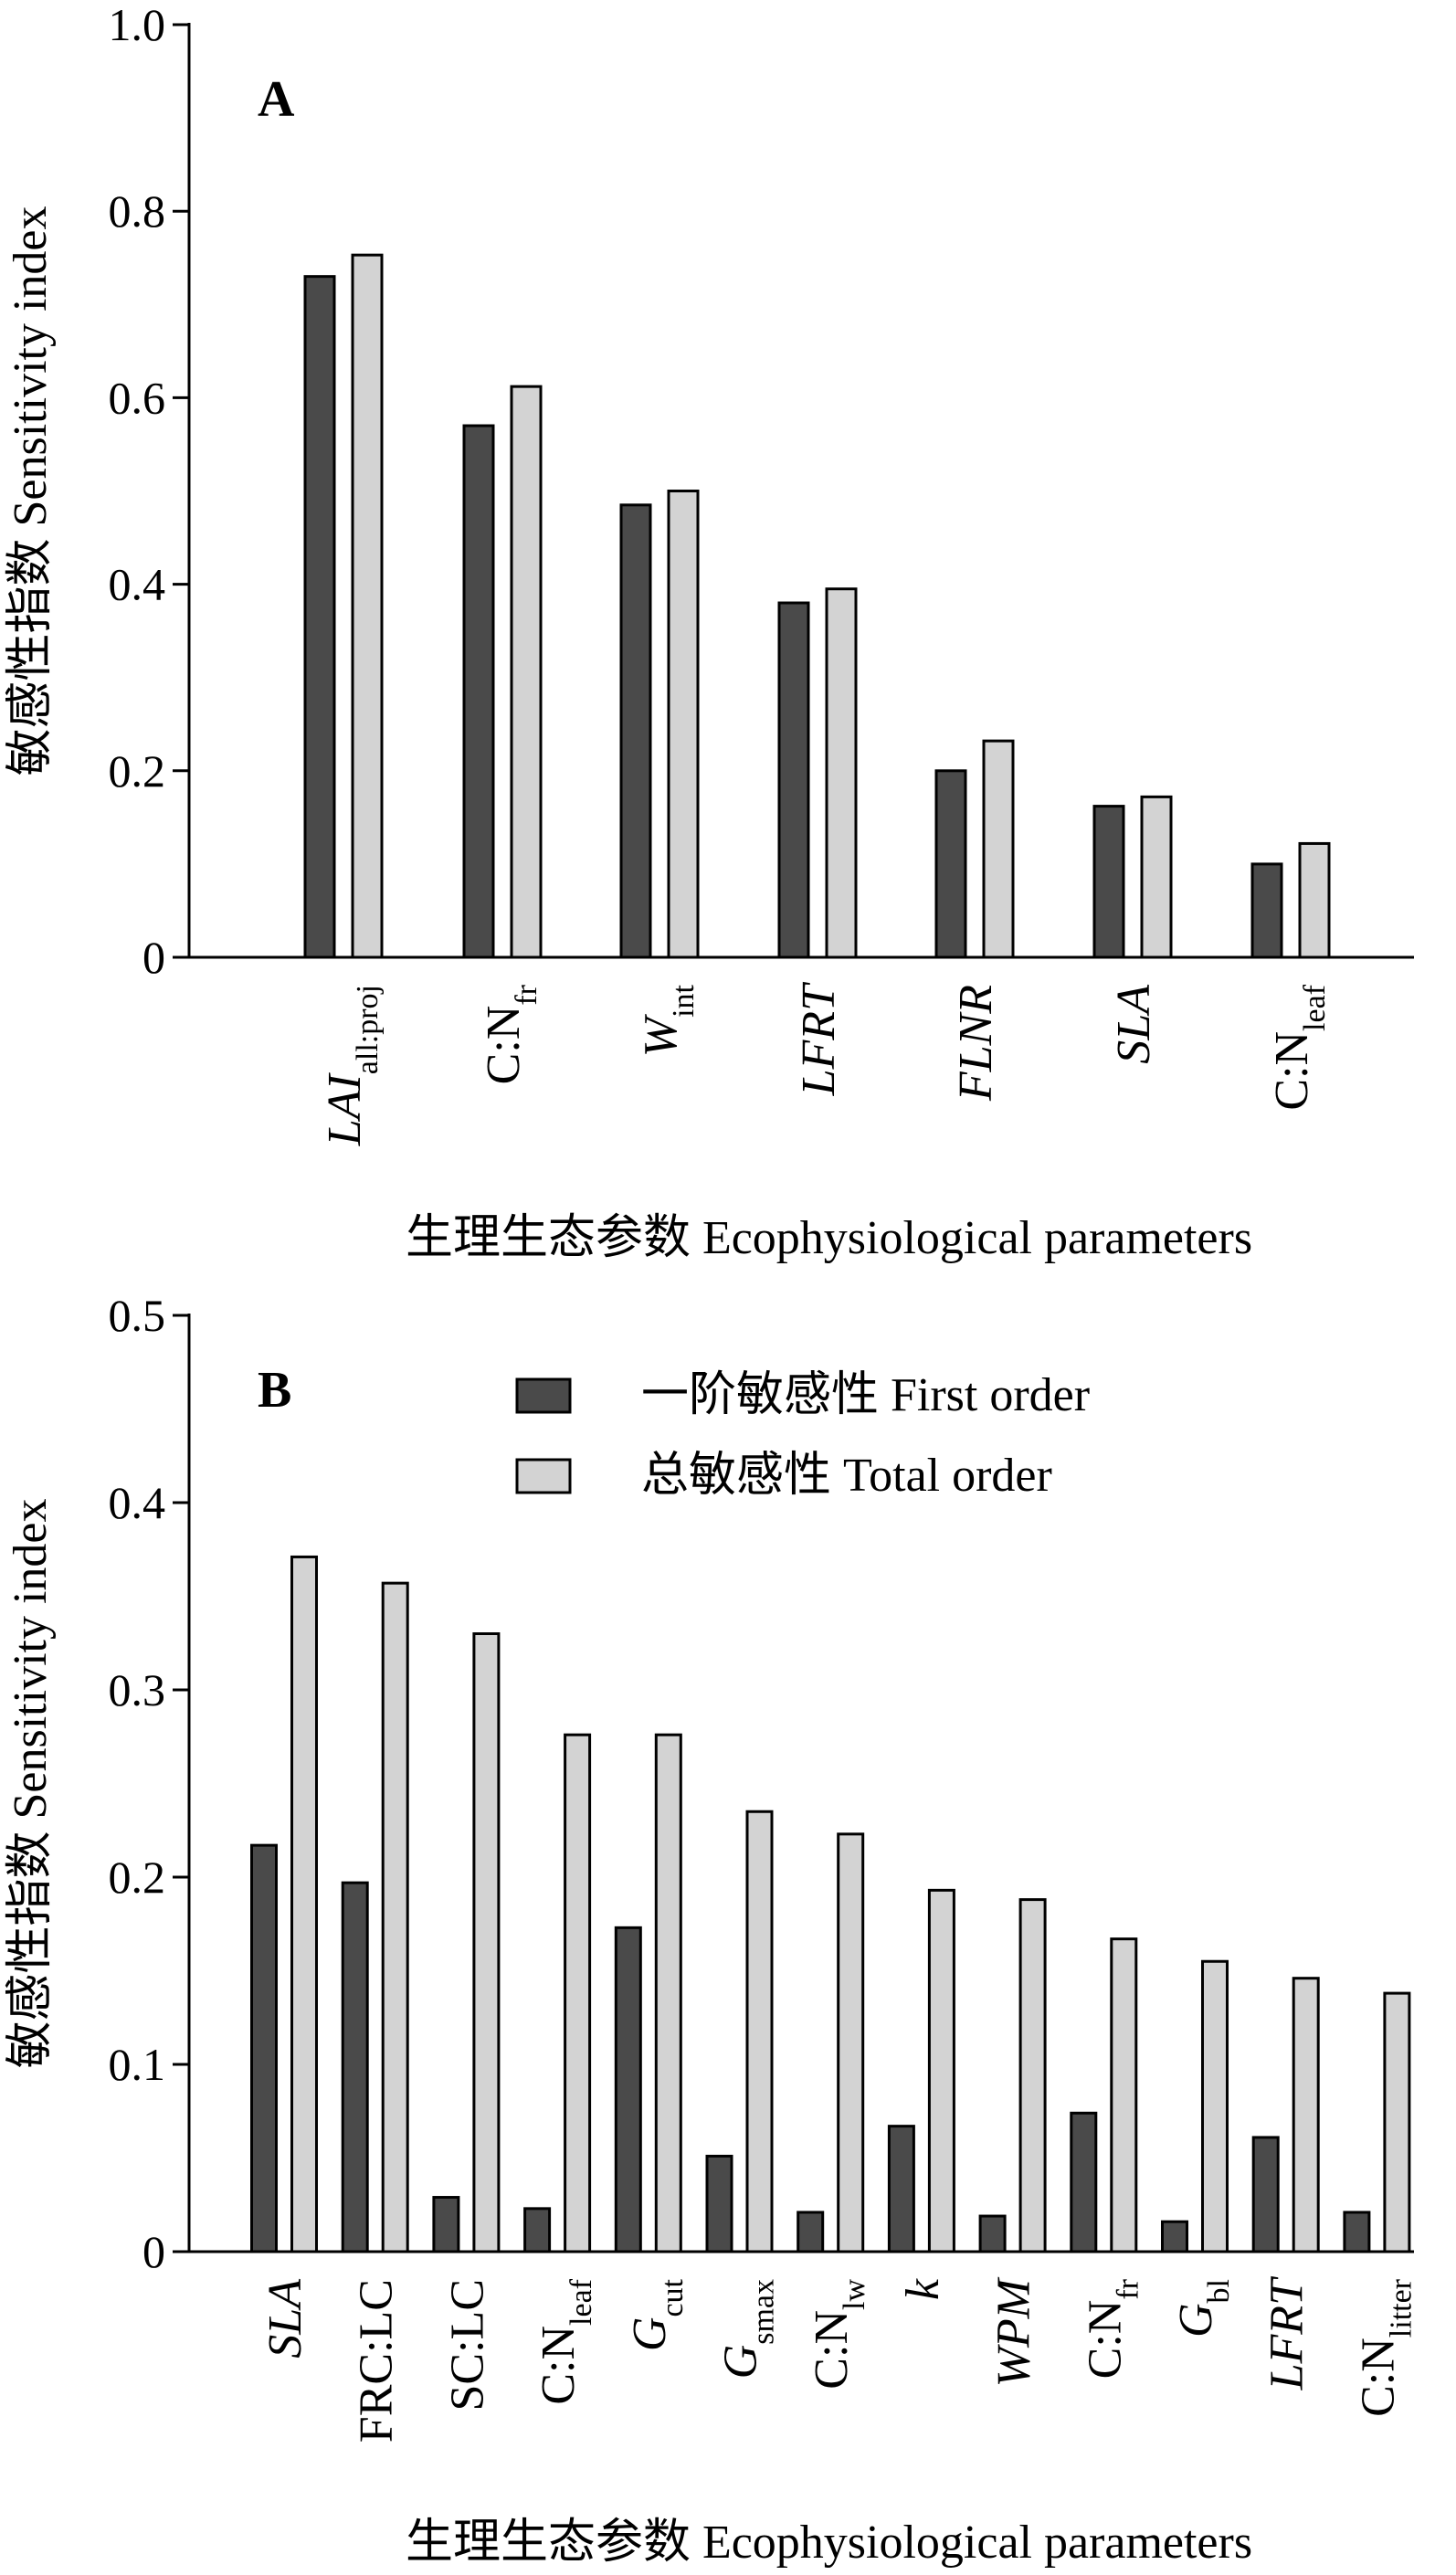 The height and width of the screenshot is (2575, 1456). Describe the element at coordinates (138, 2064) in the screenshot. I see `y-tick-label: 0.1` at that location.